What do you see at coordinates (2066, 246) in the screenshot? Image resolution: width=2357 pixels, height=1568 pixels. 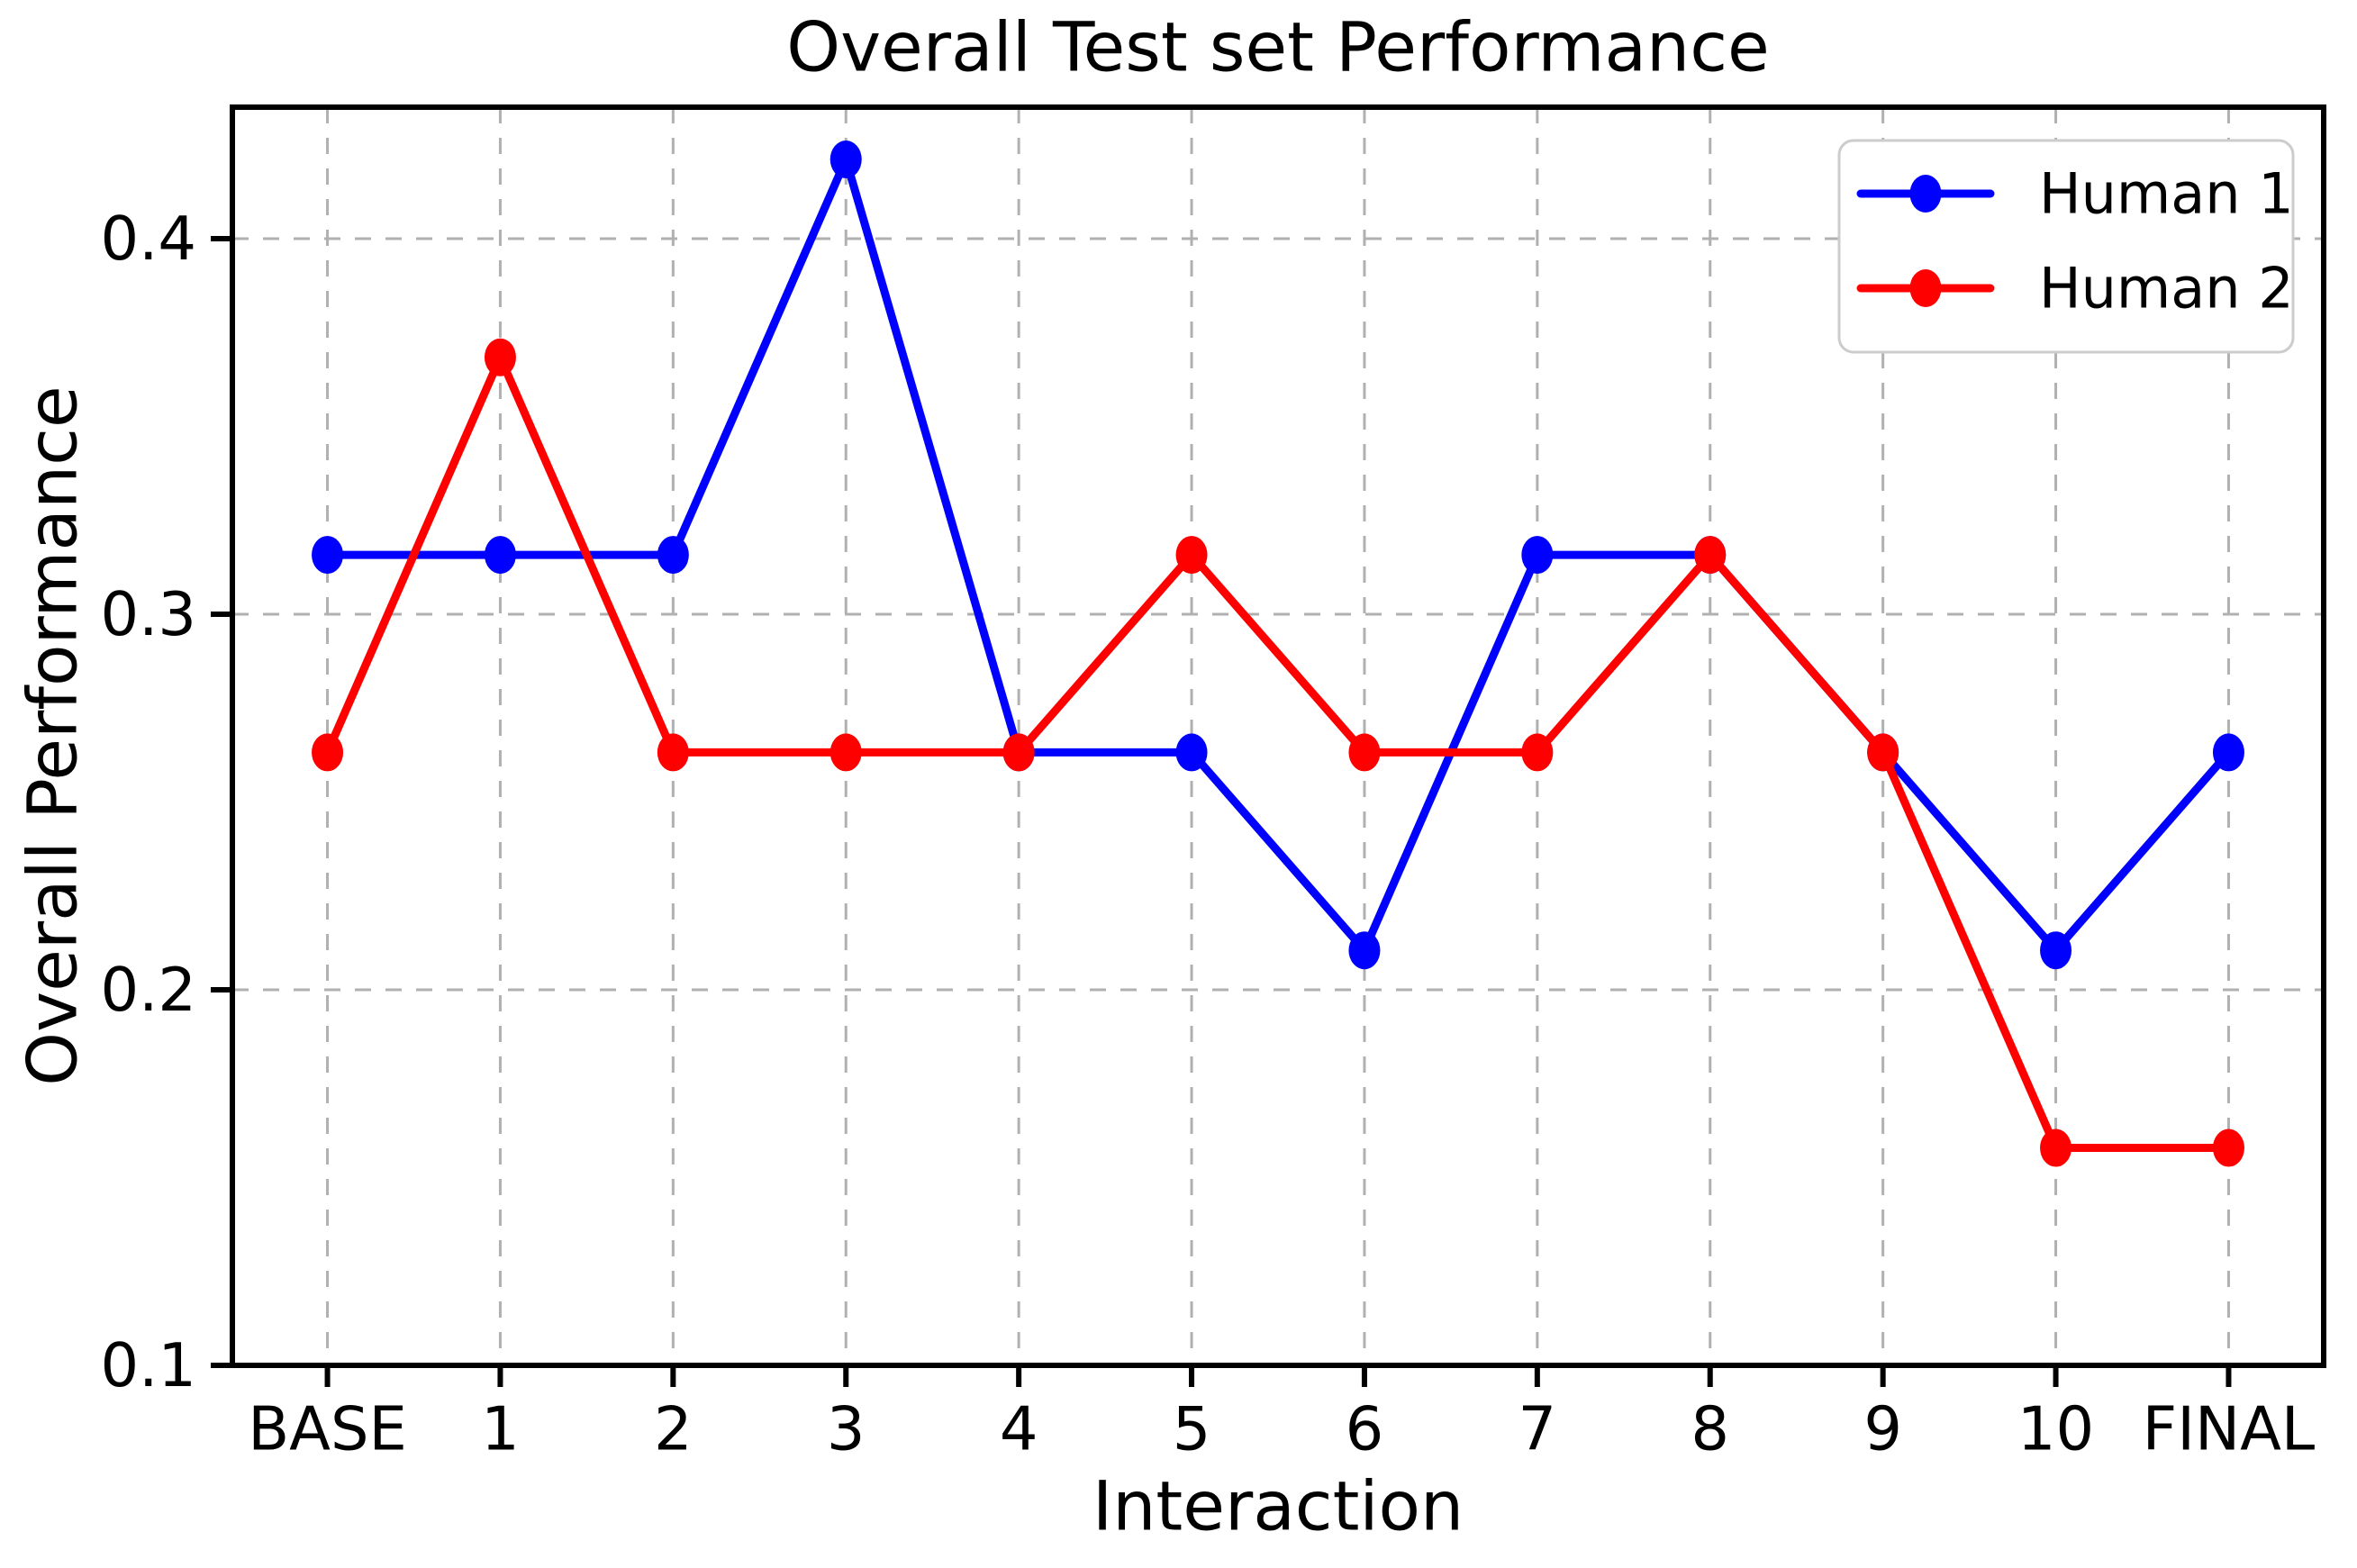 I see `legend: Human 1 Human 2` at bounding box center [2066, 246].